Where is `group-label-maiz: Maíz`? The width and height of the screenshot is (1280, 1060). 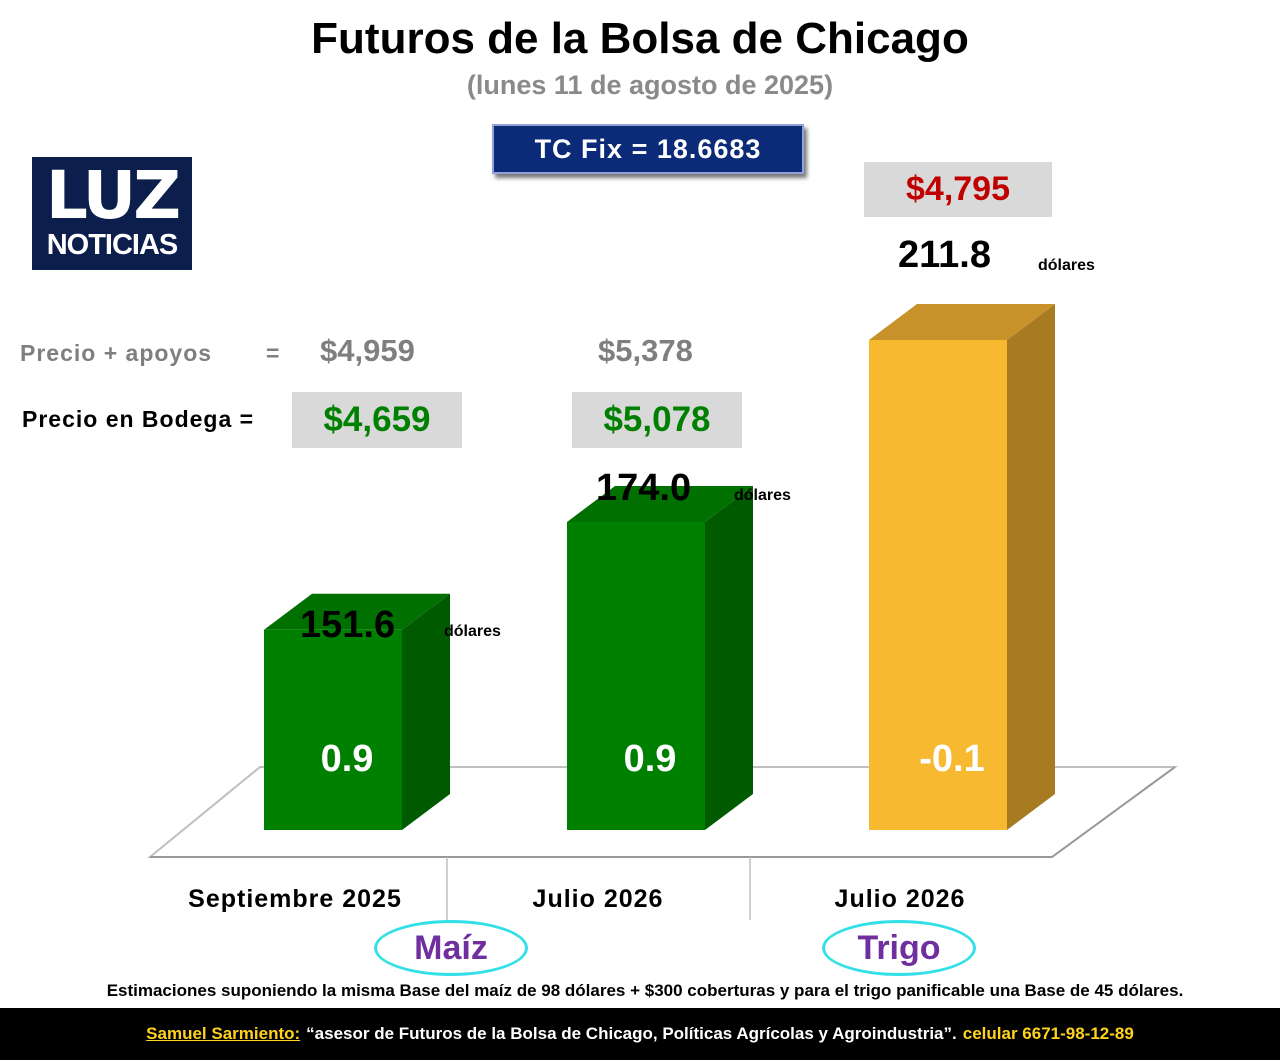
group-label-maiz: Maíz is located at coordinates (451, 948).